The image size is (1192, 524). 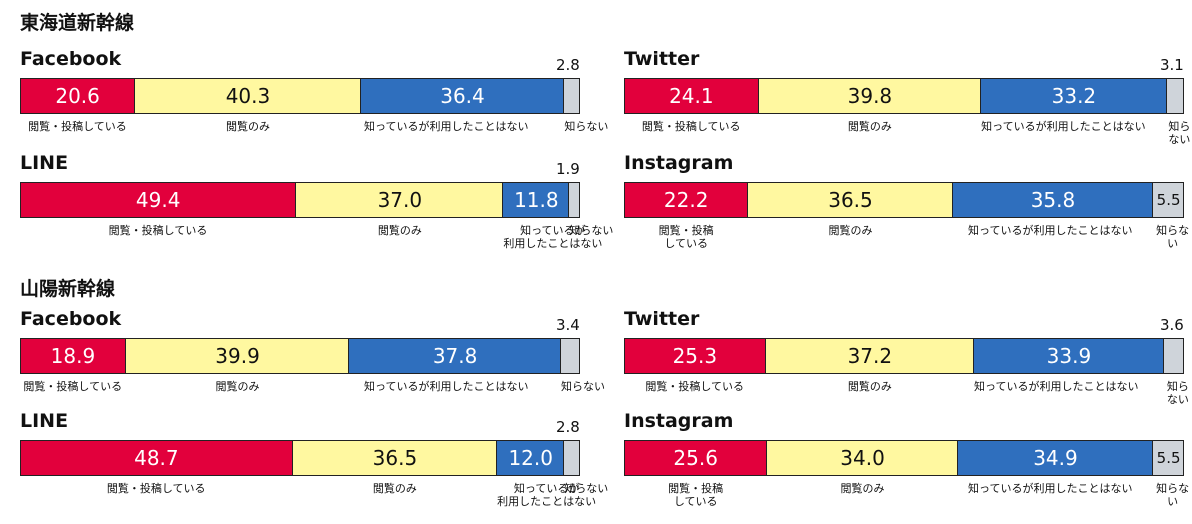 I want to click on value-label: 5.5, so click(x=1168, y=200).